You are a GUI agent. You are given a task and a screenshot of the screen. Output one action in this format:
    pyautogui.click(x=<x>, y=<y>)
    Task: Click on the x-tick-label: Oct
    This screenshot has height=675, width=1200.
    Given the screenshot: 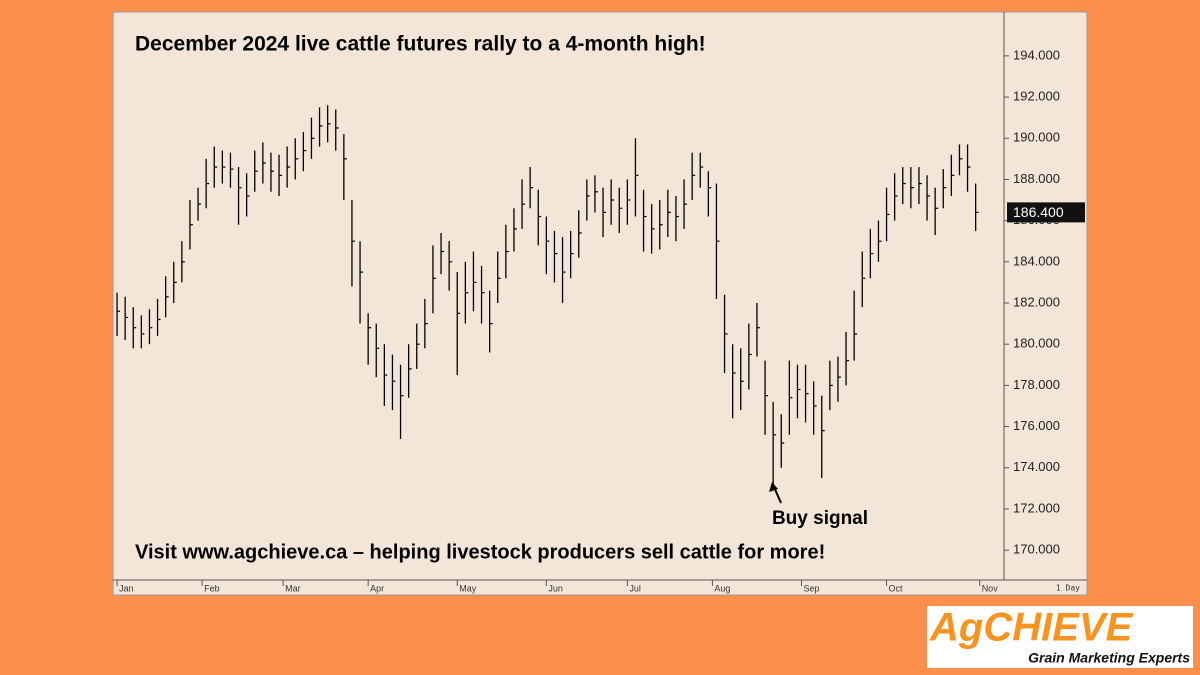 What is the action you would take?
    pyautogui.click(x=896, y=588)
    